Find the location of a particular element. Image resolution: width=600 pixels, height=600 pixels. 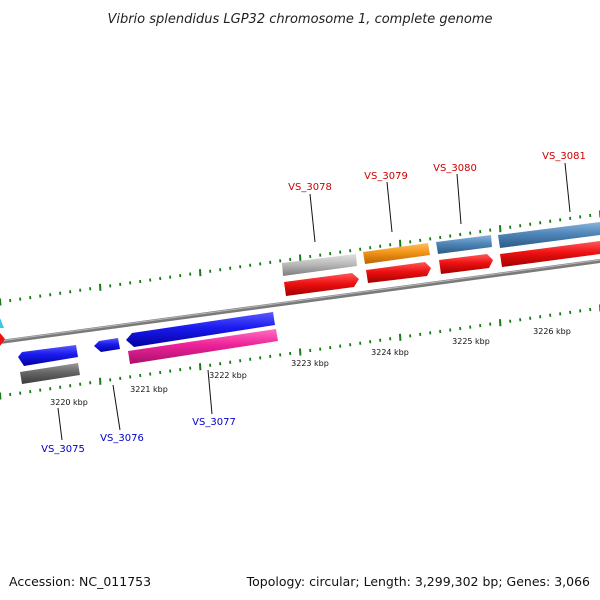

kbp-label: 3221 kbp is located at coordinates (149, 389).